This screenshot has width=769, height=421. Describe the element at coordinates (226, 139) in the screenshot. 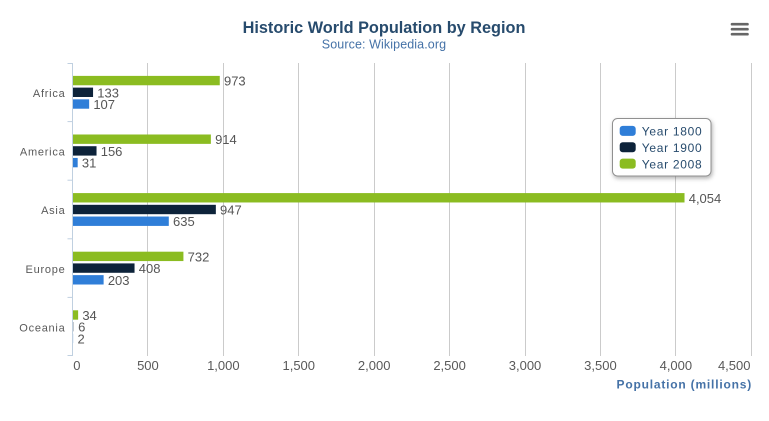

I see `svg-text: 914` at that location.